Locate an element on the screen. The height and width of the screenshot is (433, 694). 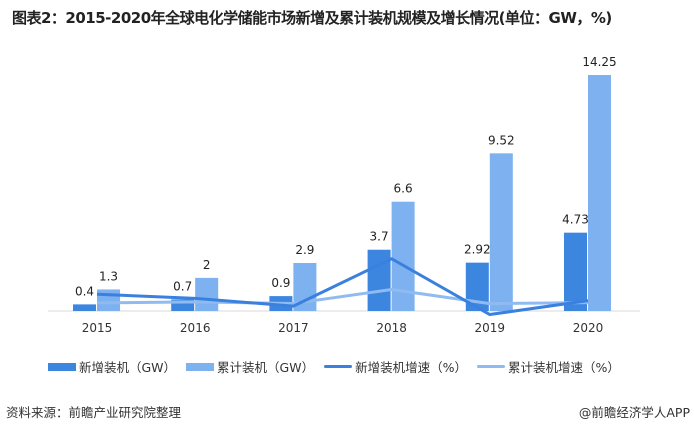
data-label: 2 is located at coordinates (207, 265).